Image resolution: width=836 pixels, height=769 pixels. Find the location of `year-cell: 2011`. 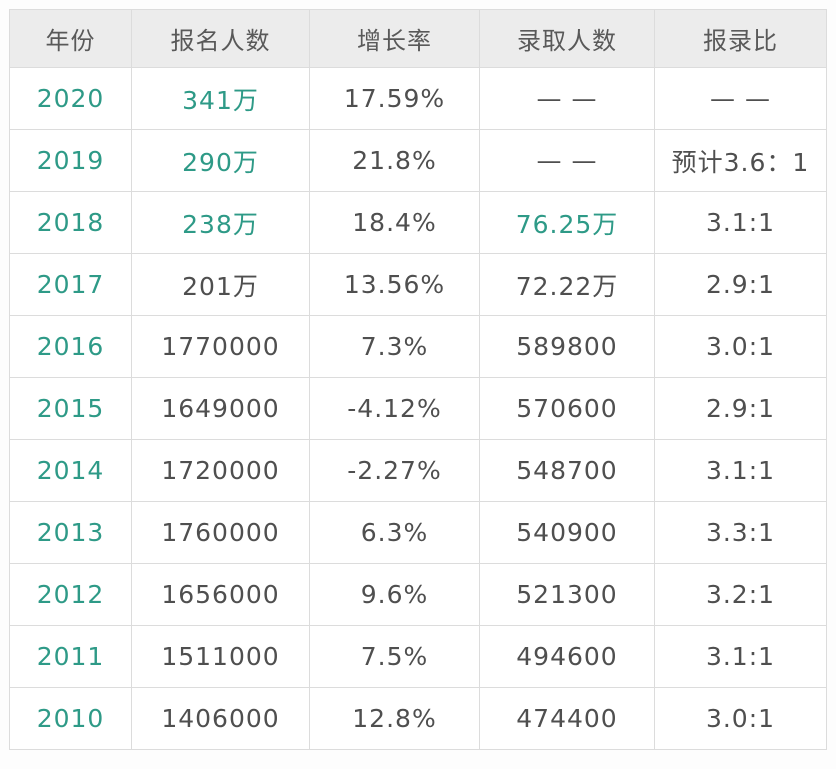

year-cell: 2011 is located at coordinates (70, 656).